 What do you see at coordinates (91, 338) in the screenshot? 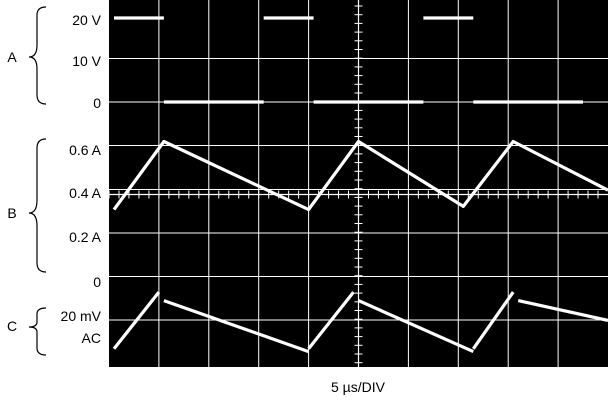
I see `channel-c-coupling-ac: AC` at bounding box center [91, 338].